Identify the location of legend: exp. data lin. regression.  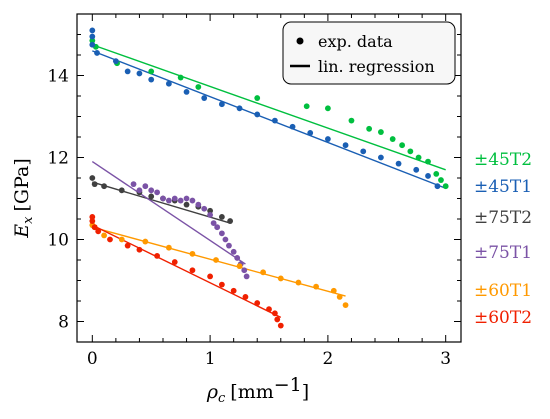
(369, 53).